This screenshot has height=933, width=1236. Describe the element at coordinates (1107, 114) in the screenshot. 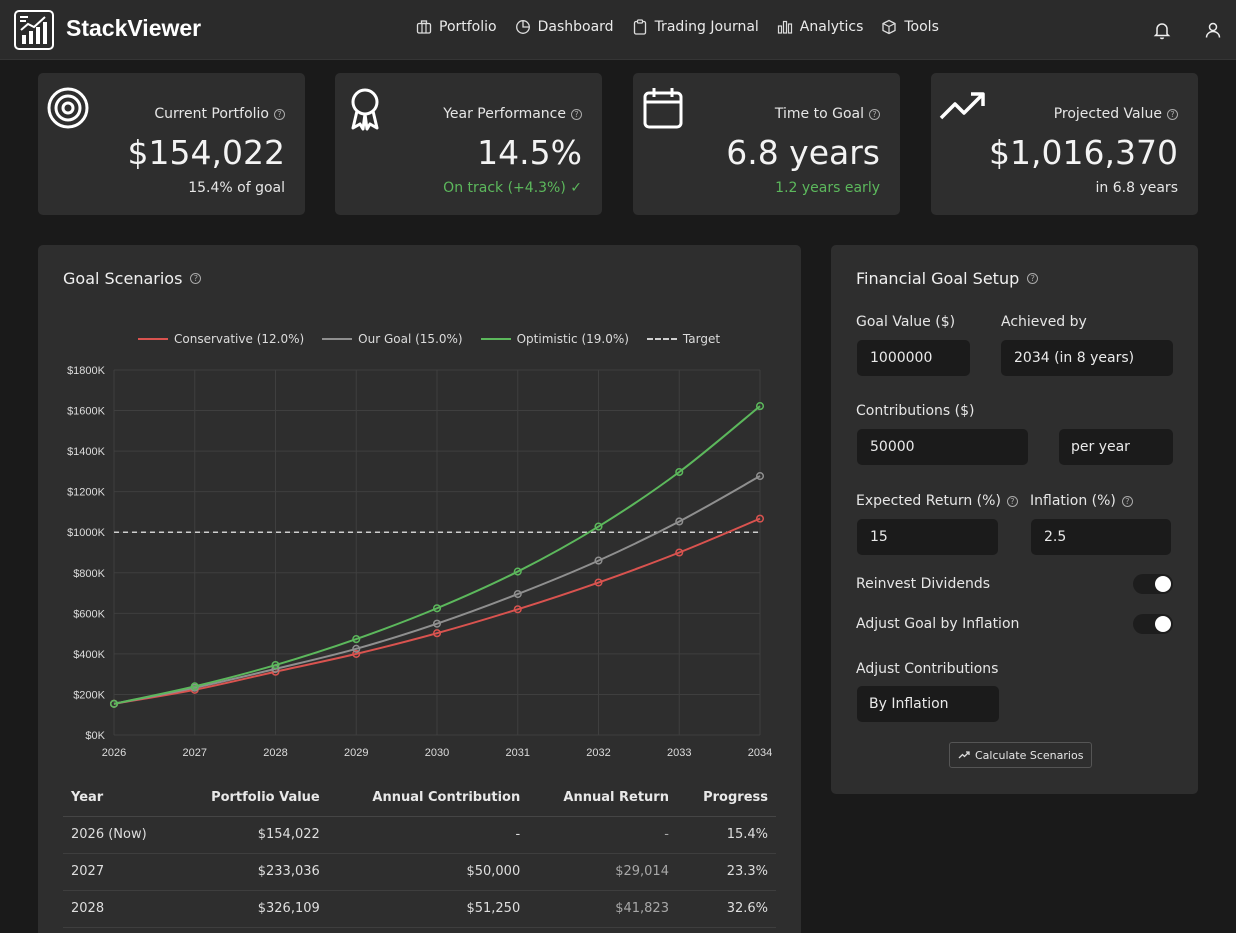

I see `stat-label-text: Projected Value` at that location.